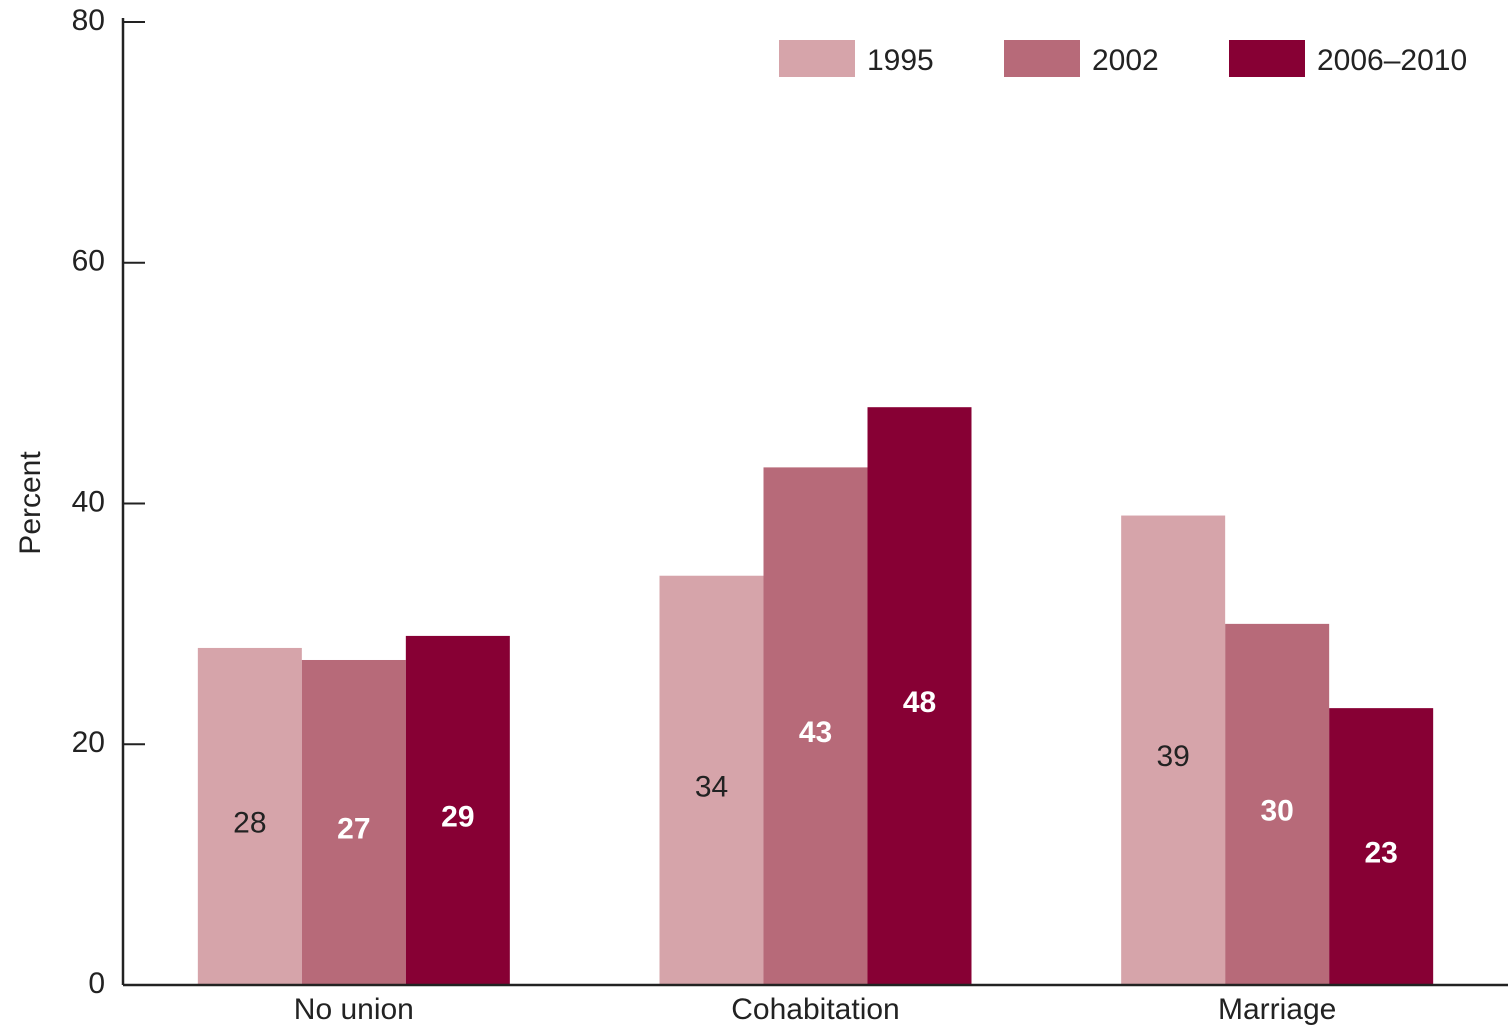  Describe the element at coordinates (1380, 852) in the screenshot. I see `value-label: 23` at that location.